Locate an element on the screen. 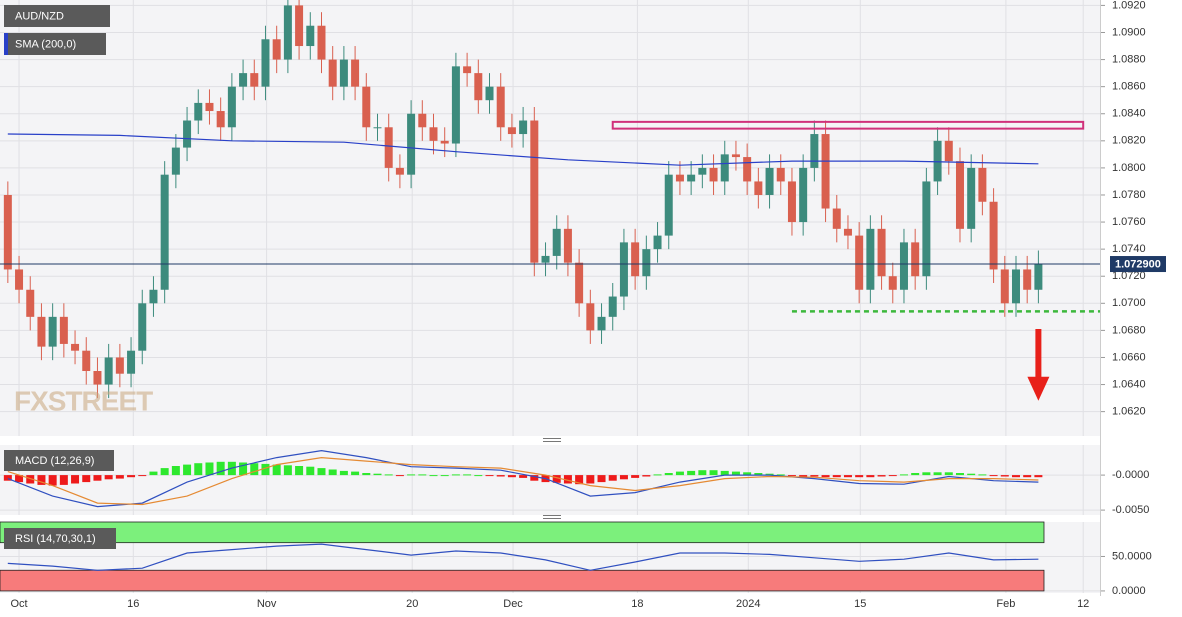 This screenshot has height=617, width=1182. rsi-band is located at coordinates (522, 532).